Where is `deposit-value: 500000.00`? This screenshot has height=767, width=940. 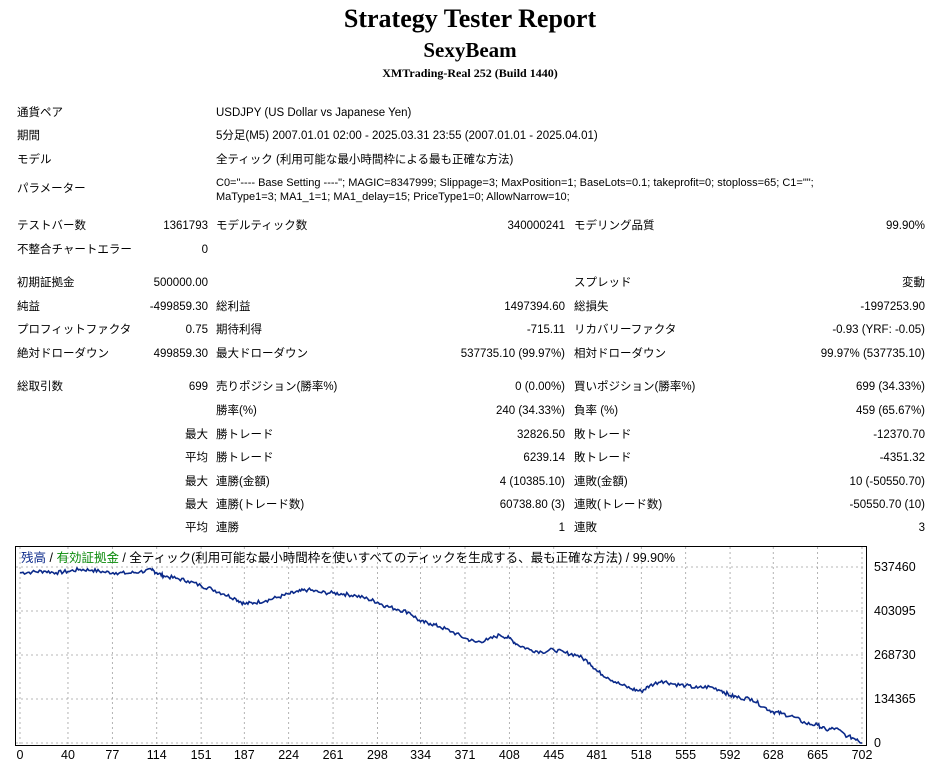 deposit-value: 500000.00 is located at coordinates (180, 283).